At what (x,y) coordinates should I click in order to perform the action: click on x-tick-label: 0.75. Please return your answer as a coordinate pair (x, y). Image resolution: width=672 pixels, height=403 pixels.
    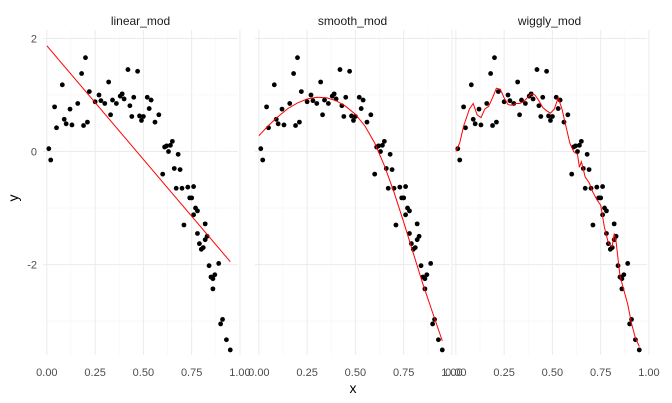
    Looking at the image, I should click on (600, 373).